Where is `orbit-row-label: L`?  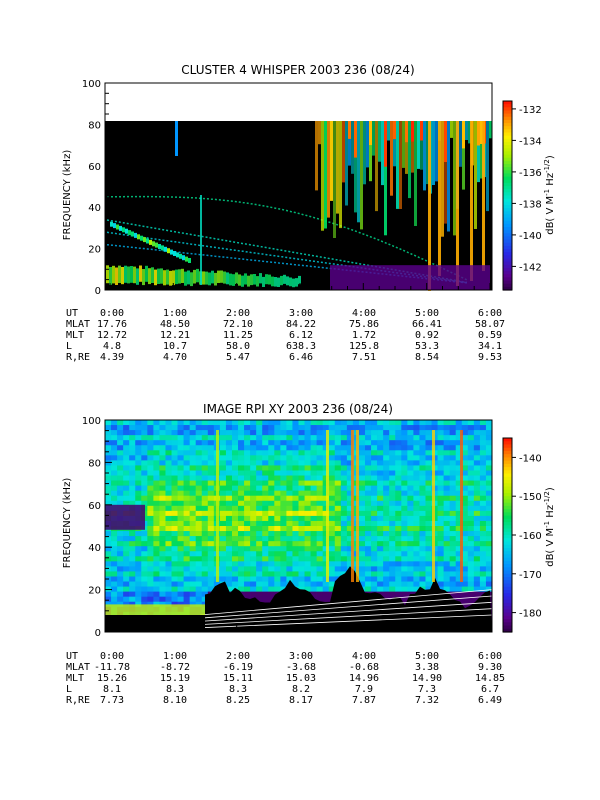
orbit-row-label: L is located at coordinates (69, 689).